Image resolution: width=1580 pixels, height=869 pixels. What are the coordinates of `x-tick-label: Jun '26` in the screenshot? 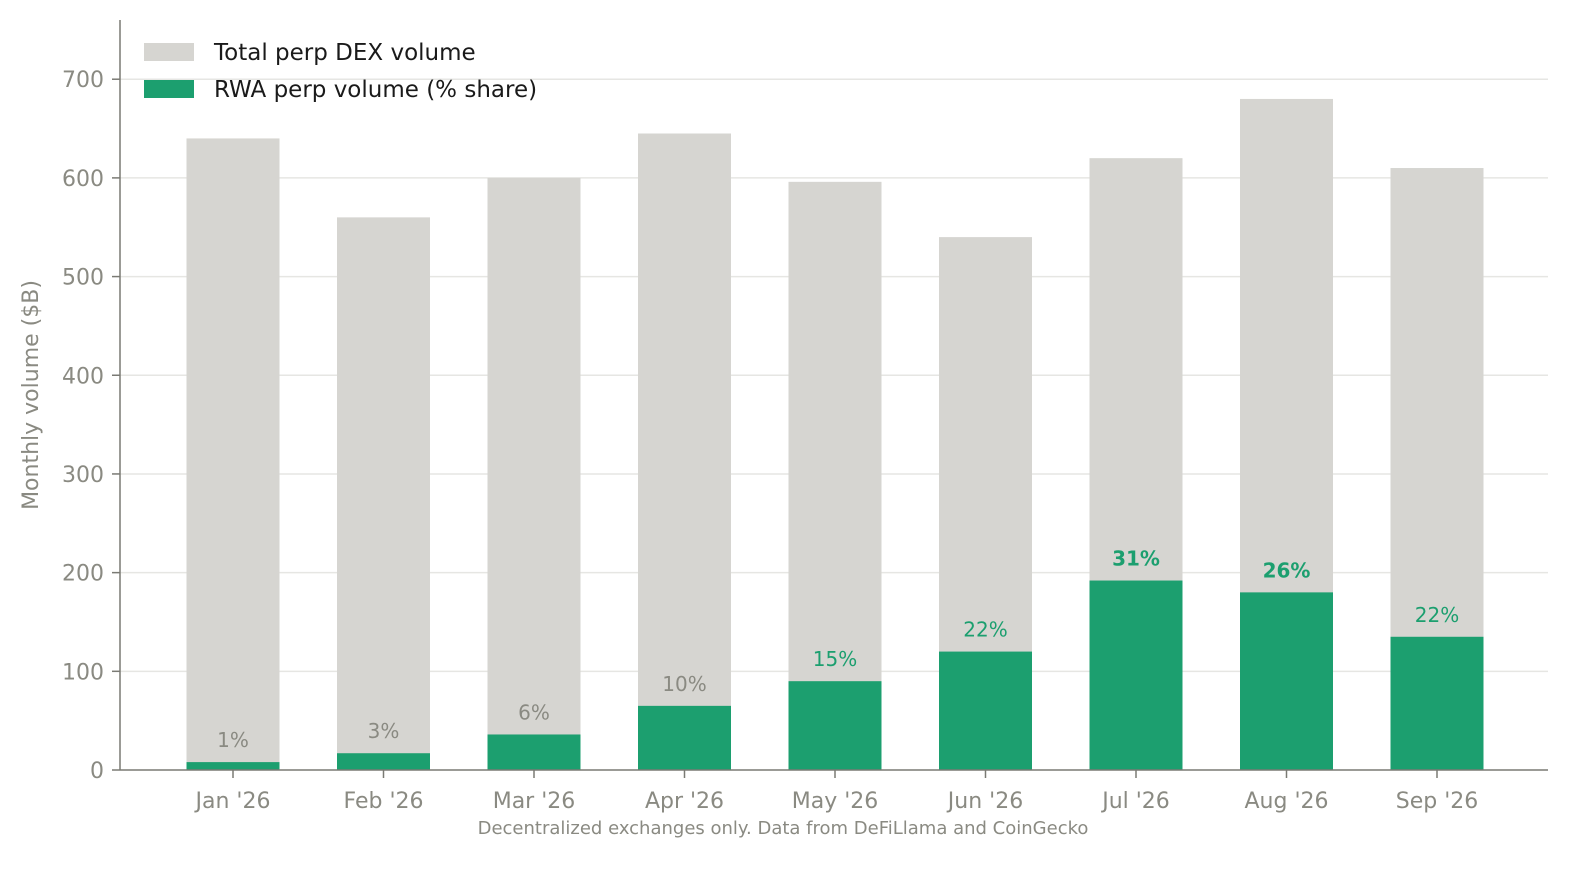 It's located at (984, 801).